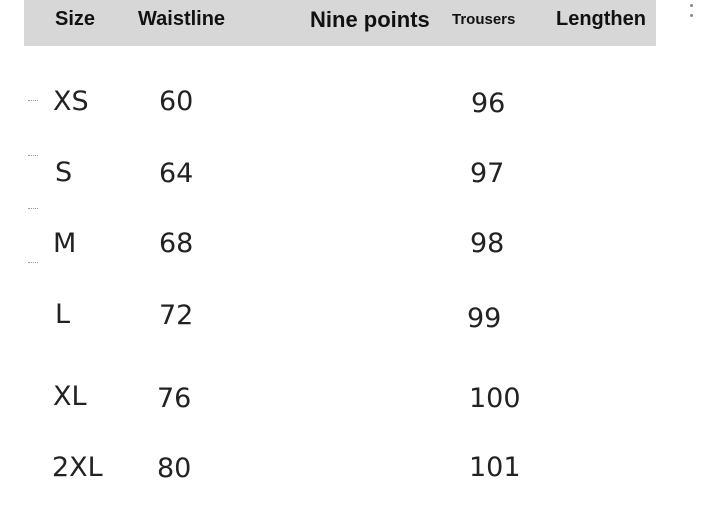  Describe the element at coordinates (495, 398) in the screenshot. I see `length-cell: 100` at that location.